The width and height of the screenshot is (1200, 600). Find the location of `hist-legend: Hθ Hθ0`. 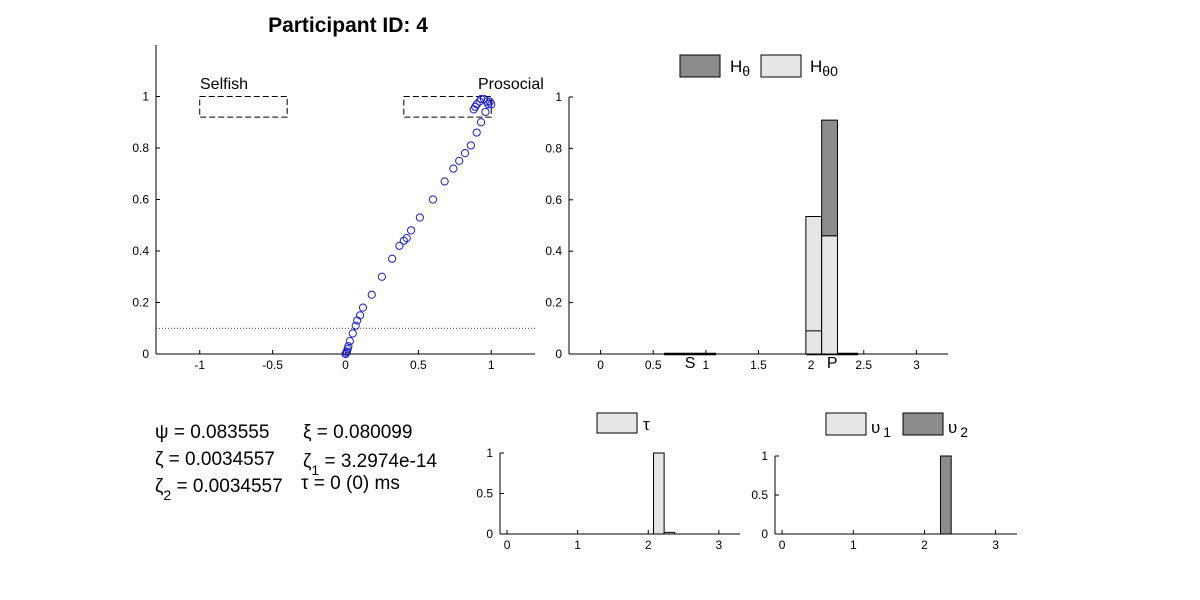

hist-legend: Hθ Hθ0 is located at coordinates (758, 66).